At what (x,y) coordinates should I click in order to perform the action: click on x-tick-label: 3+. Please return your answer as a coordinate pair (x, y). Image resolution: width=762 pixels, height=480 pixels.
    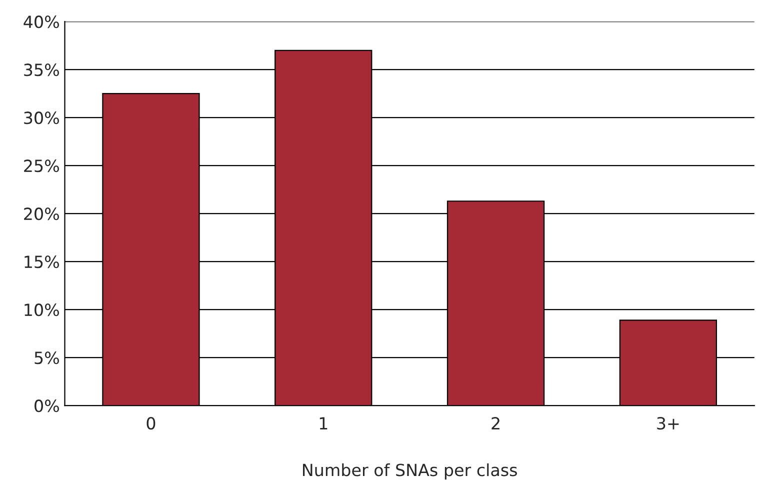
    Looking at the image, I should click on (668, 423).